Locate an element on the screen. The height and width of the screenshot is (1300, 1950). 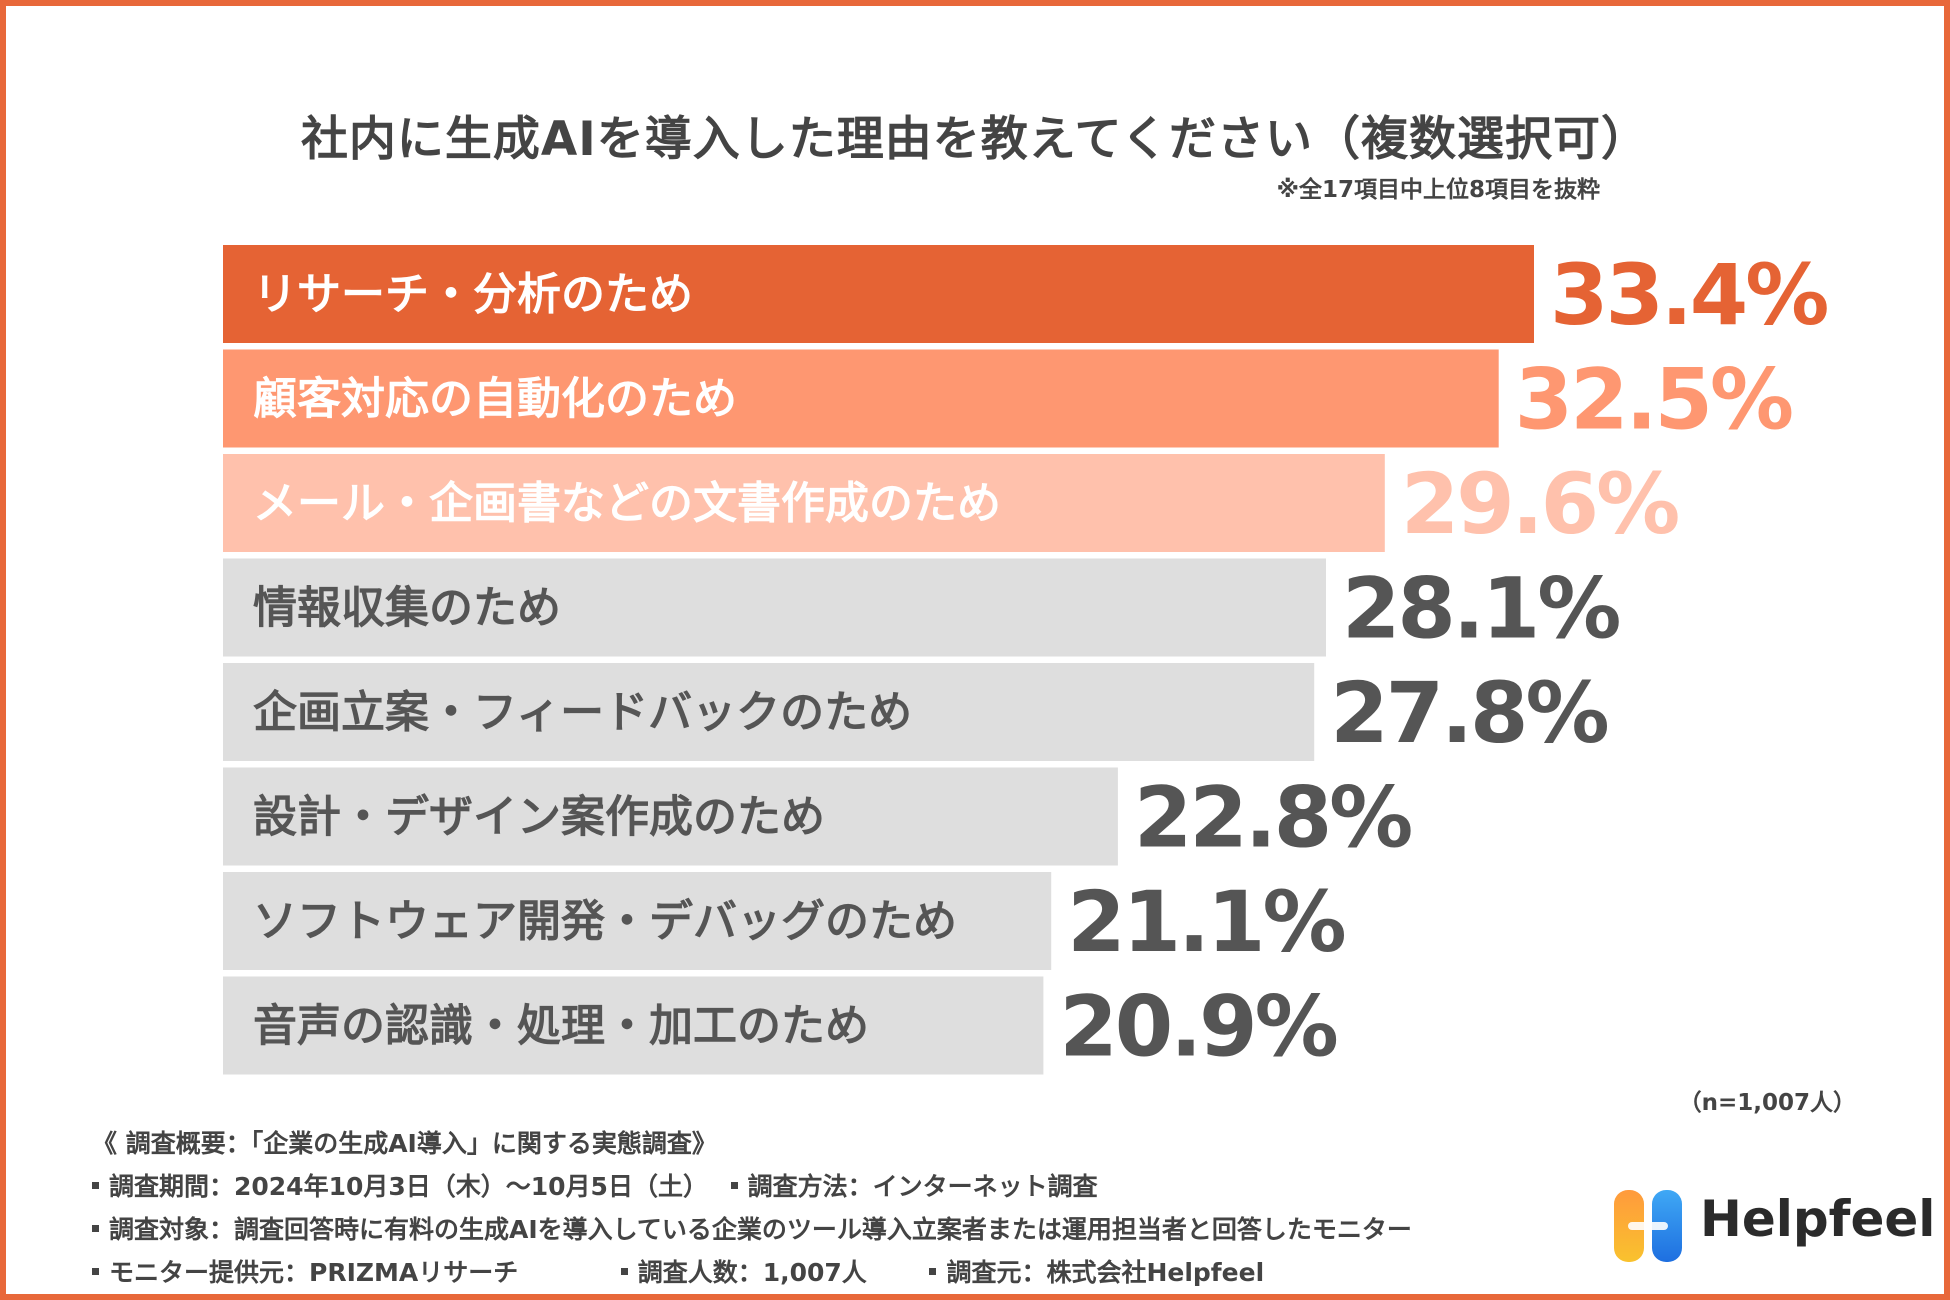
footer-count: 調査人数：1,007人 is located at coordinates (770, 1271).